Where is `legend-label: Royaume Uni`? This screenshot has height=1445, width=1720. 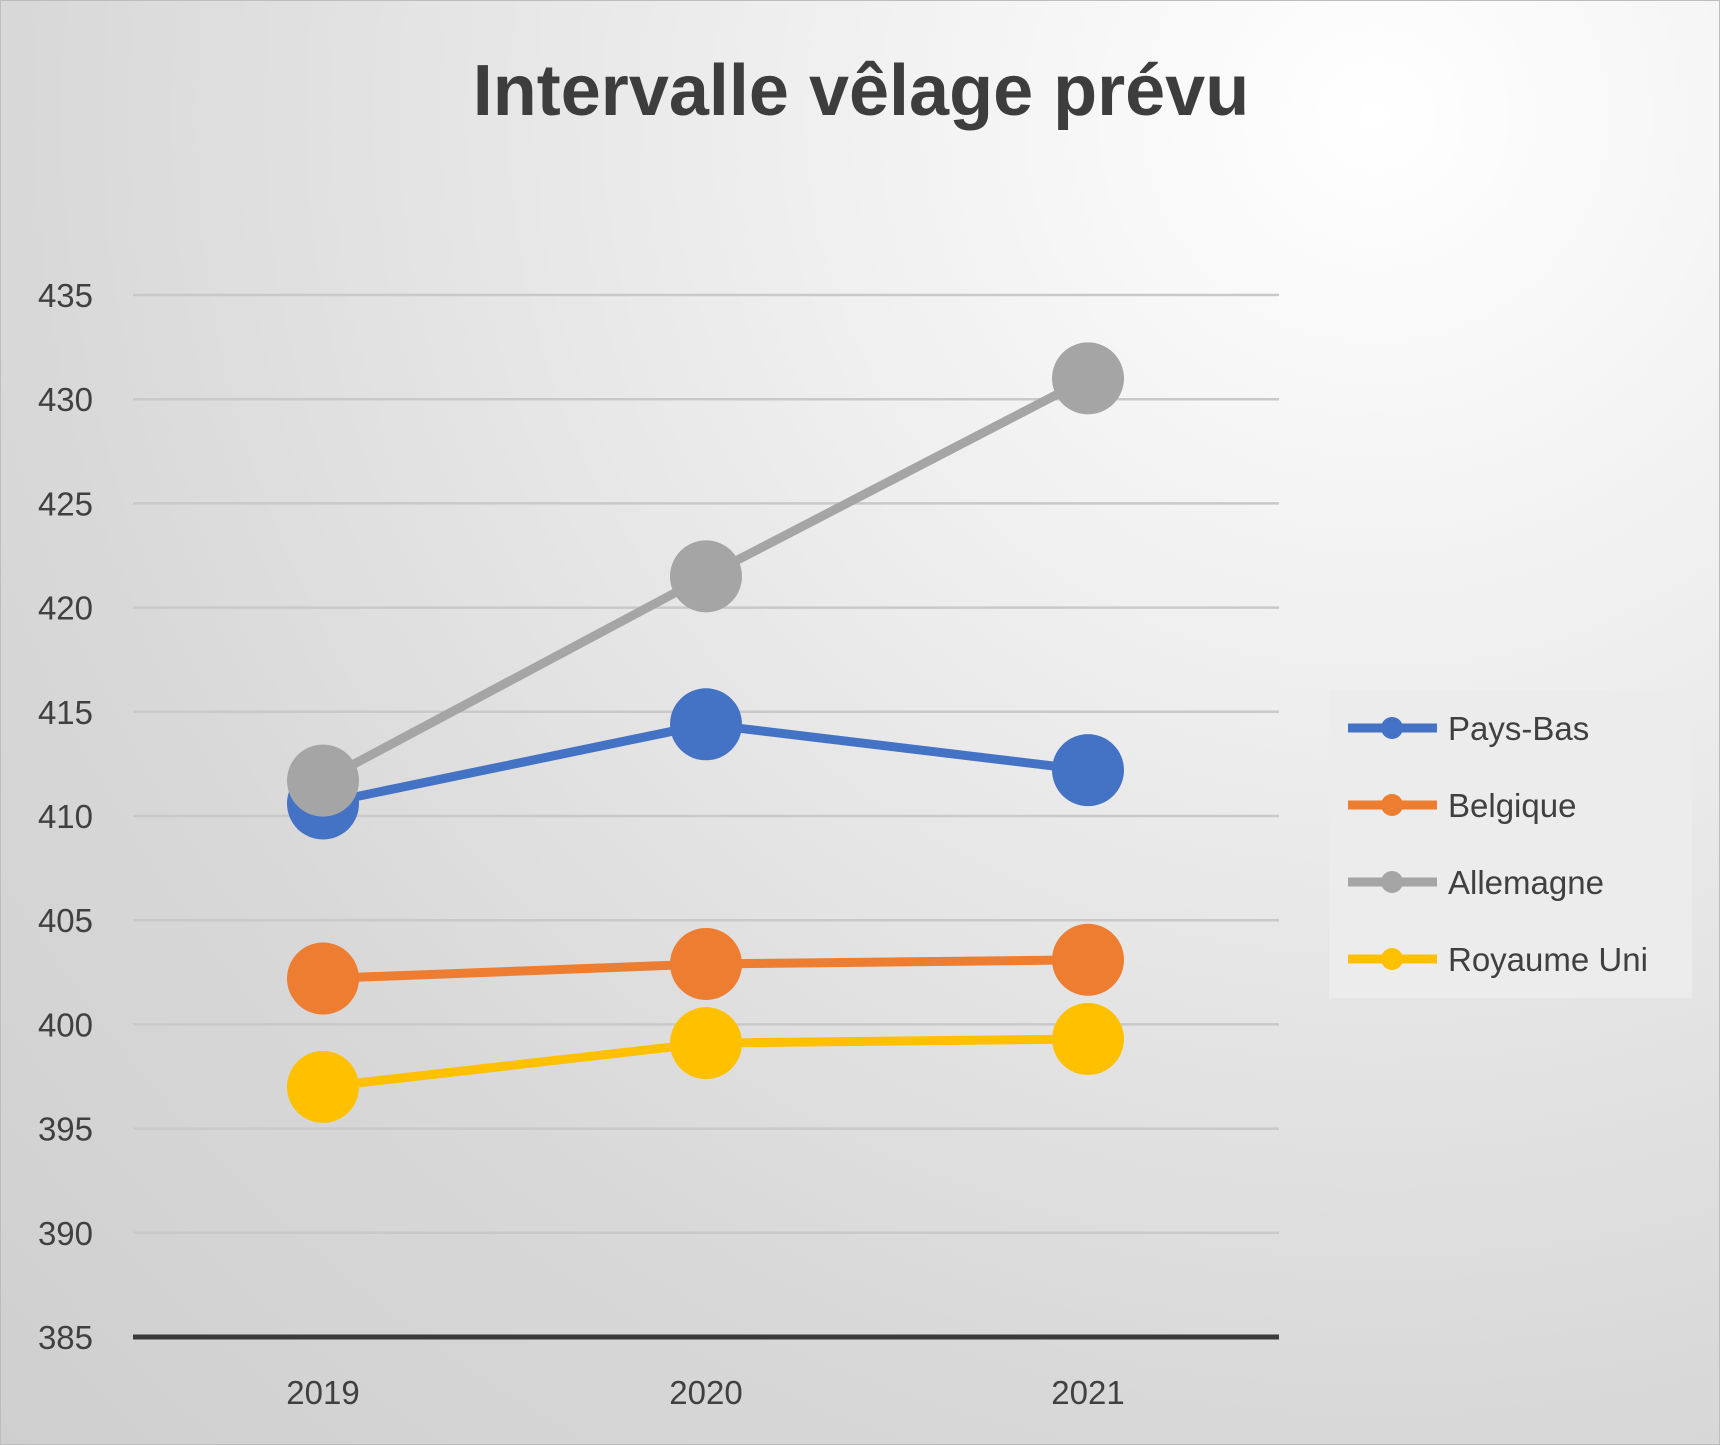
legend-label: Royaume Uni is located at coordinates (1548, 959).